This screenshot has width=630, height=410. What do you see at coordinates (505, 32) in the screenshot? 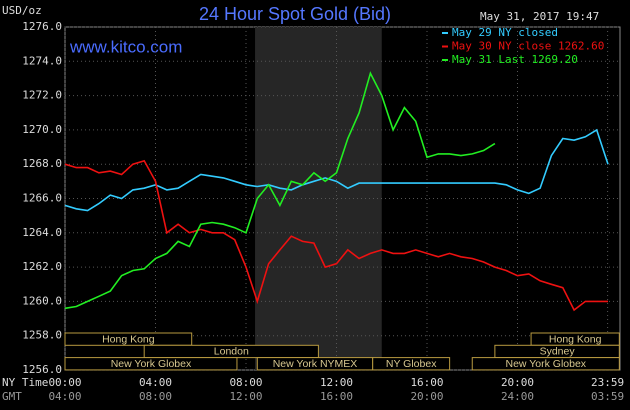
I see `legend-label: May 29 NY closed` at bounding box center [505, 32].